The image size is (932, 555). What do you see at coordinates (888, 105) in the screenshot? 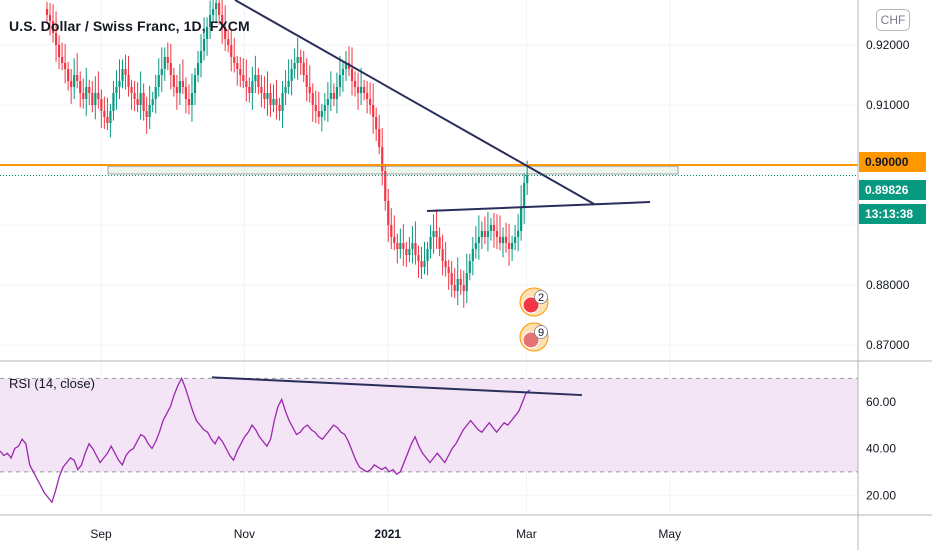
I see `price-tick-label: 0.91000` at bounding box center [888, 105].